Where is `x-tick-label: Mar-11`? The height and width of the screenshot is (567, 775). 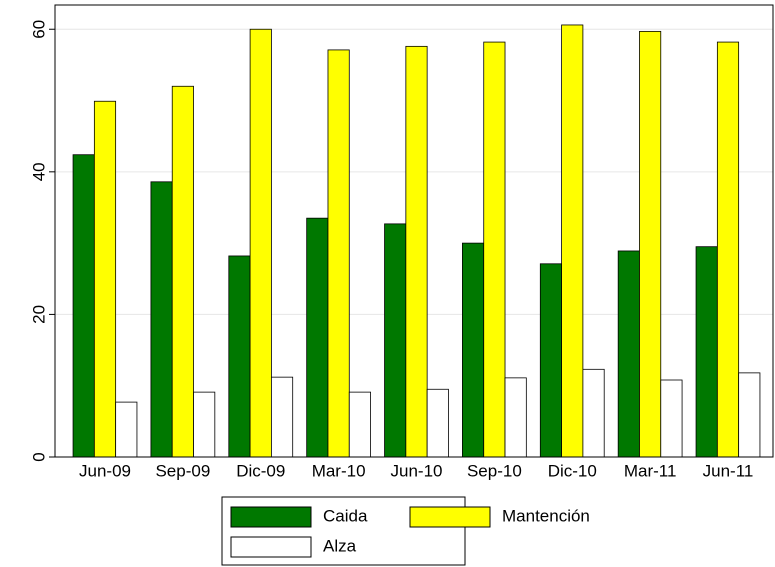 x-tick-label: Mar-11 is located at coordinates (650, 470).